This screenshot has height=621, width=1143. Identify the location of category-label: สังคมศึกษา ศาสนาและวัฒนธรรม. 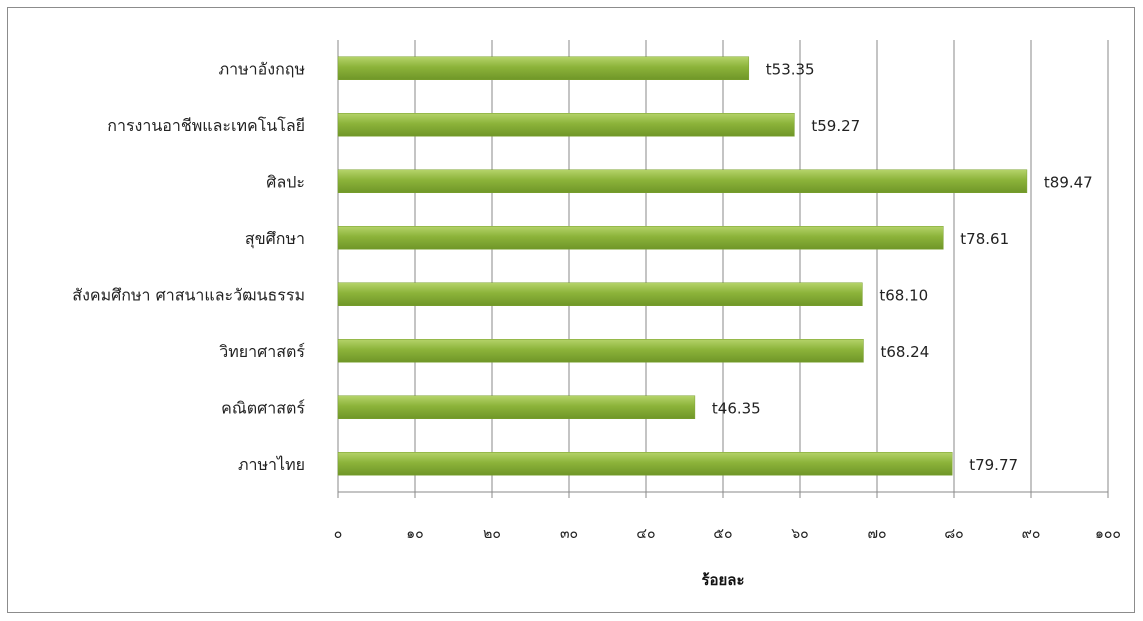
(188, 294).